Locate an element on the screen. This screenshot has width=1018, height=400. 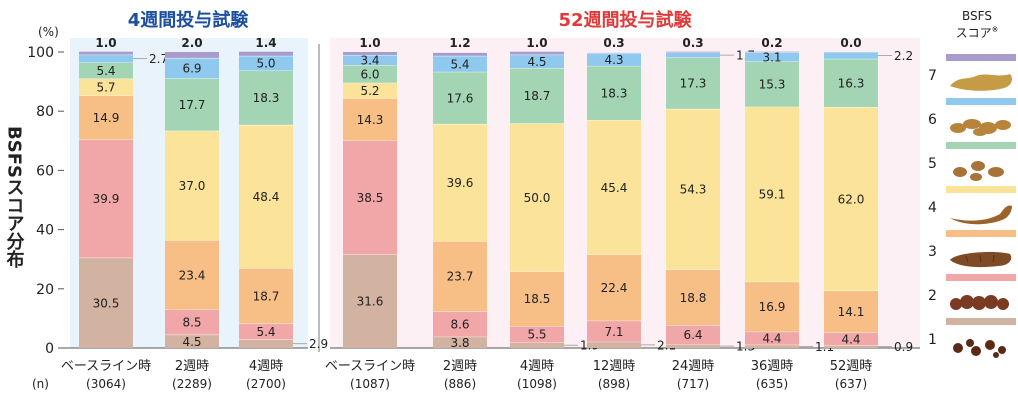
data-label: 3.8 is located at coordinates (459, 343).